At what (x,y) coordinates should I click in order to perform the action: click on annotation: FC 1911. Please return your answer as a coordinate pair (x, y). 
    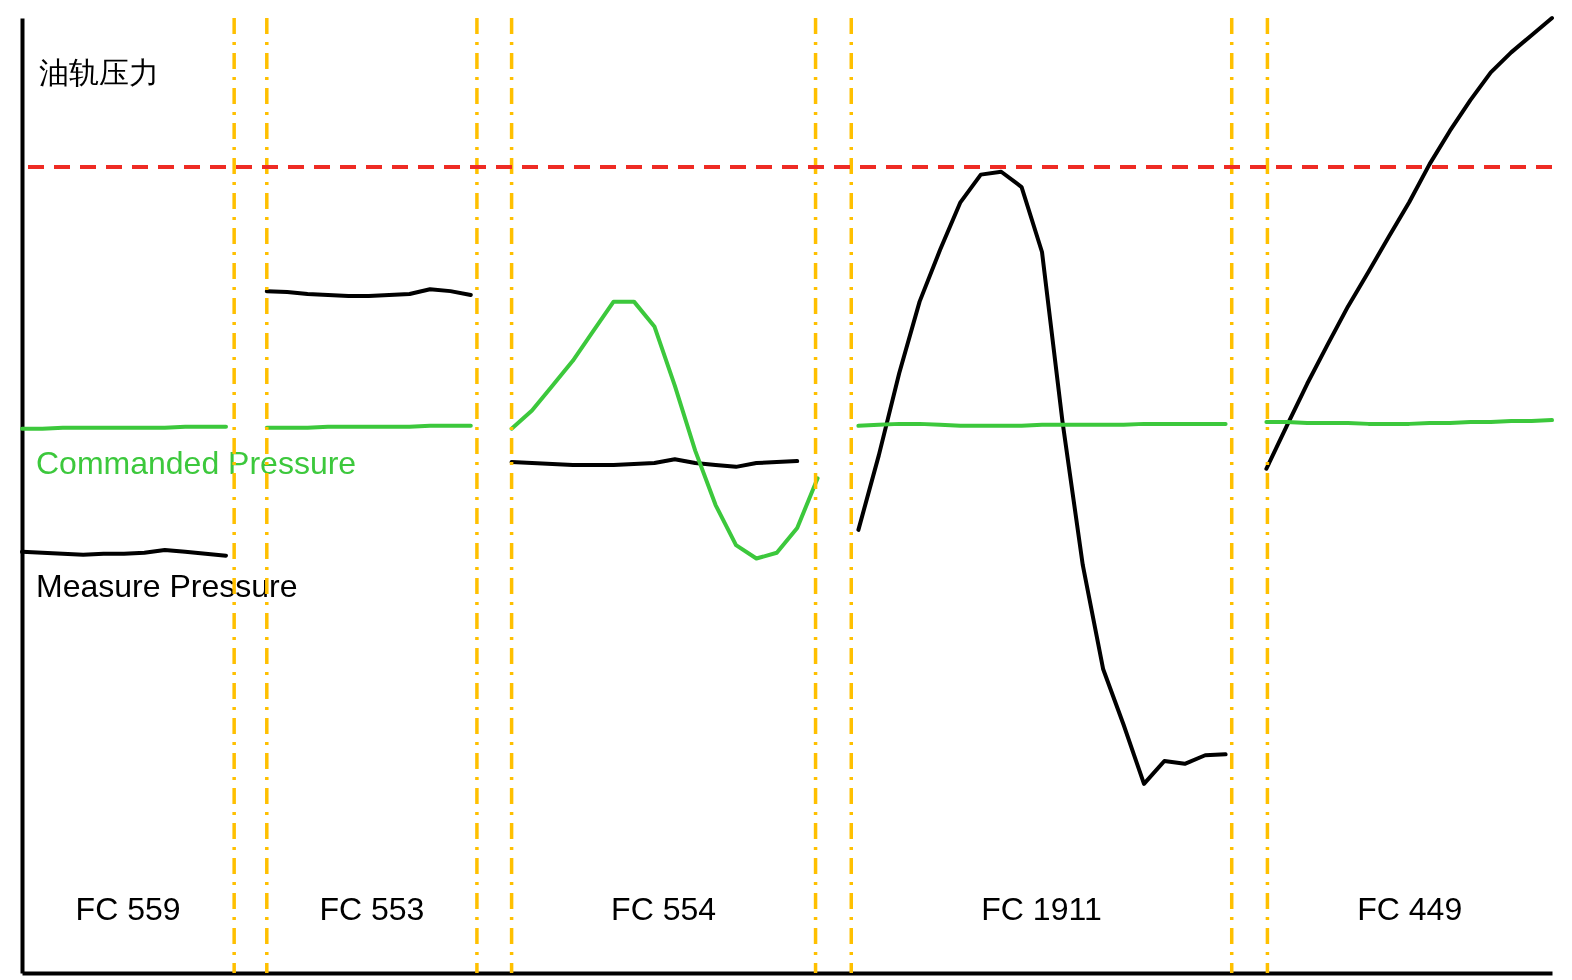
    Looking at the image, I should click on (1041, 908).